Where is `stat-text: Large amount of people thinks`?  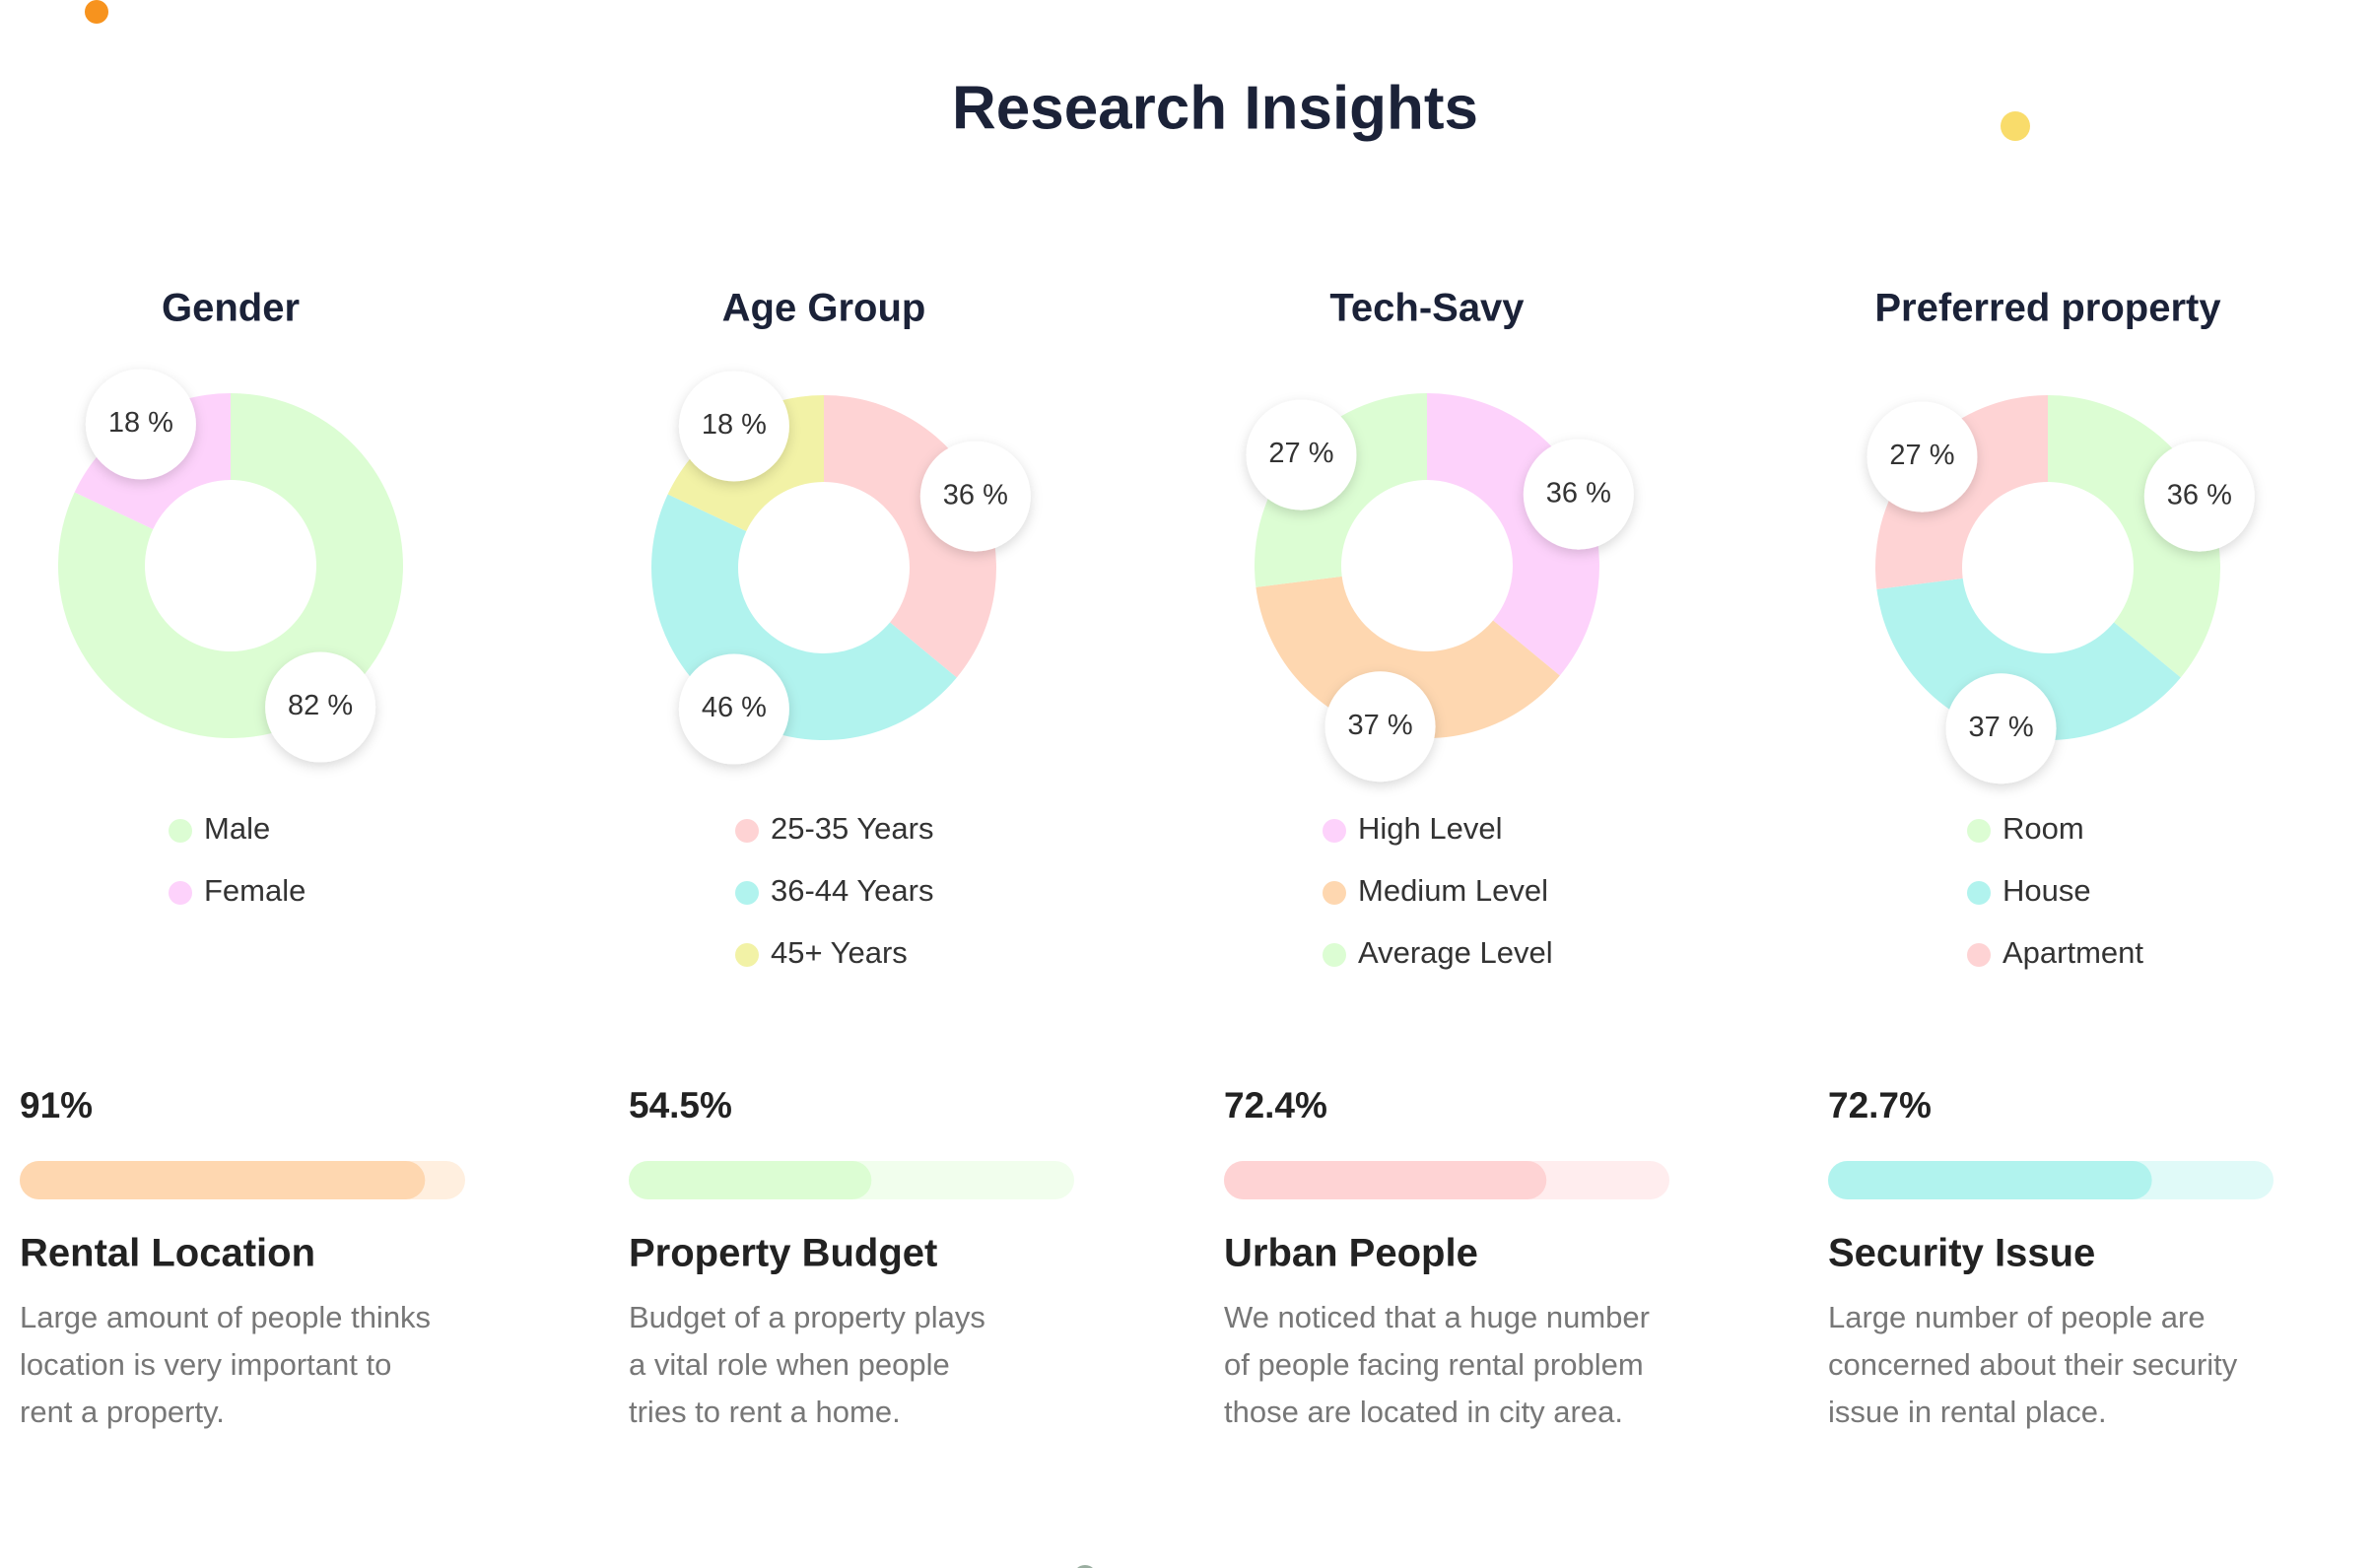 stat-text: Large amount of people thinks is located at coordinates (225, 1317).